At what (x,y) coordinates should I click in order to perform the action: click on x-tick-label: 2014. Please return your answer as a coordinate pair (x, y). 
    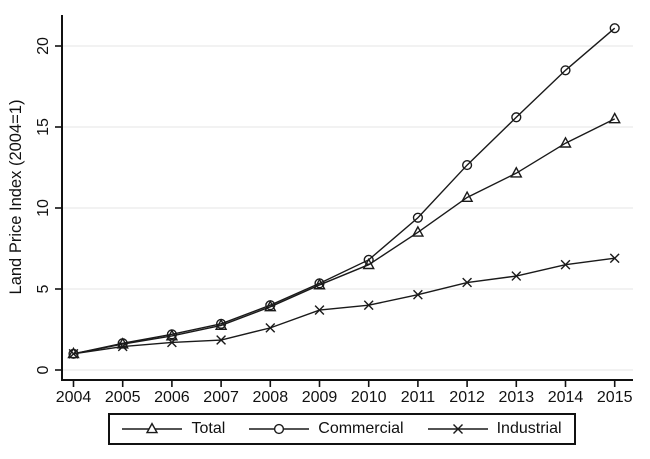
    Looking at the image, I should click on (566, 397).